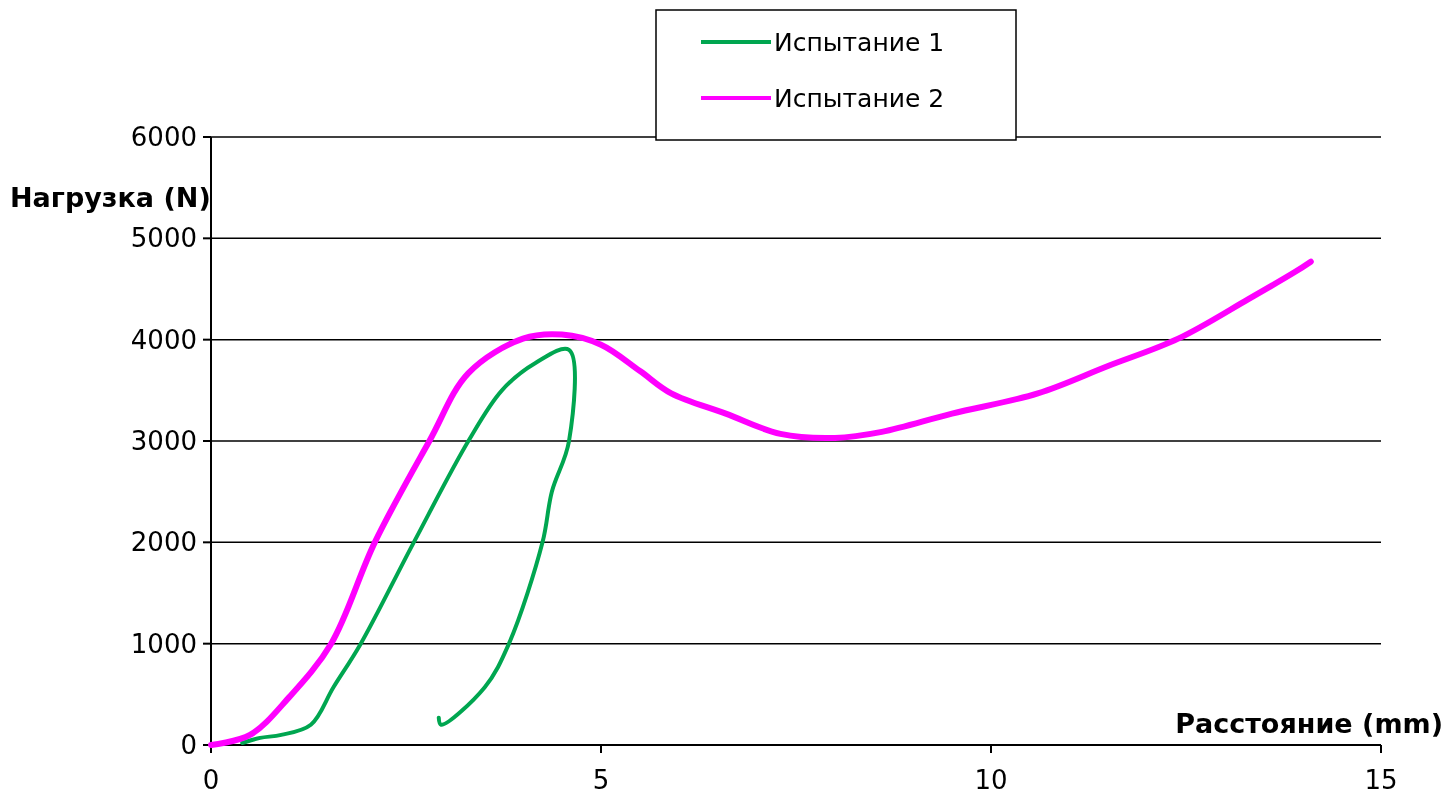  What do you see at coordinates (163, 542) in the screenshot?
I see `y-tick-label: 2000` at bounding box center [163, 542].